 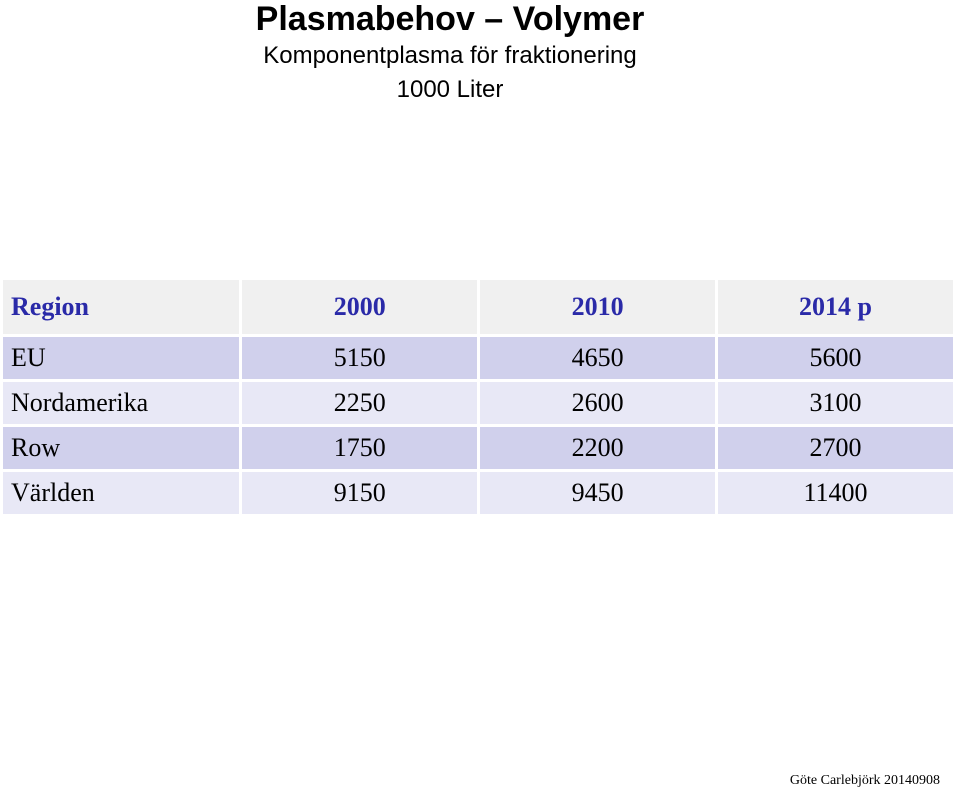 I want to click on table-cell: 5600, so click(x=835, y=358).